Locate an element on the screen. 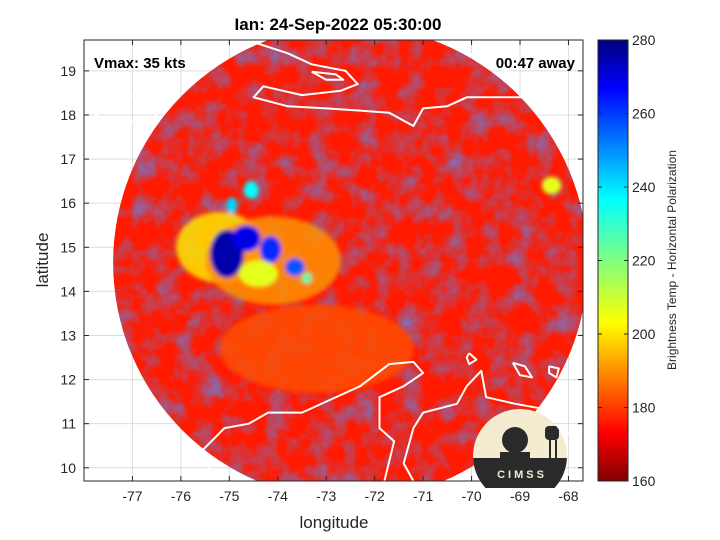 The image size is (720, 540). colorbar-tick-label: 240 is located at coordinates (644, 187).